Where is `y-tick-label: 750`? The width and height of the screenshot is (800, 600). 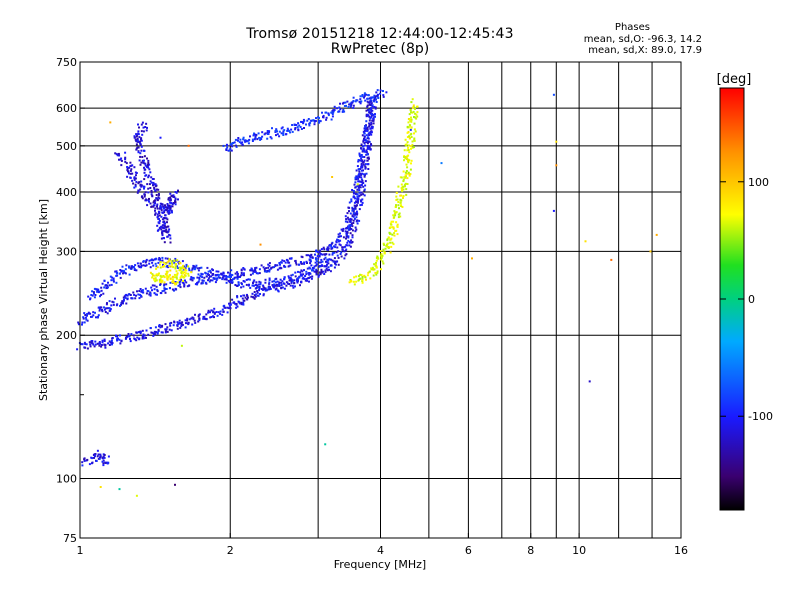
y-tick-label: 750 is located at coordinates (66, 62).